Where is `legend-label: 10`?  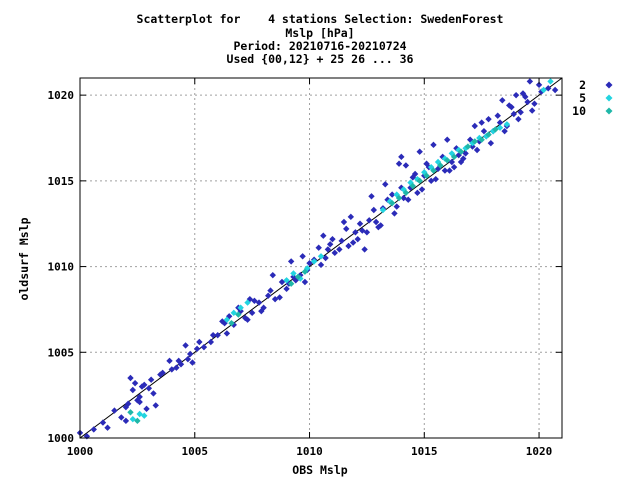 legend-label: 10 is located at coordinates (579, 111).